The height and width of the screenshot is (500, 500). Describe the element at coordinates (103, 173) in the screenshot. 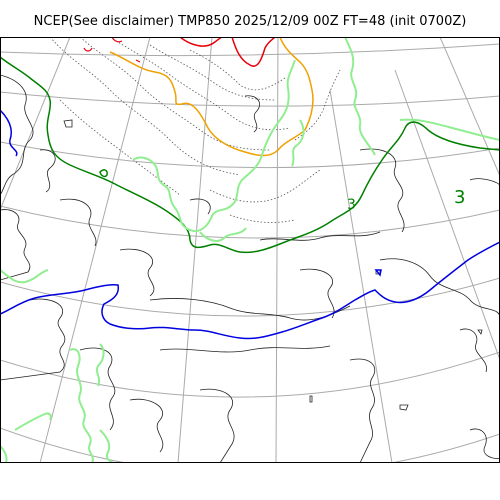

I see `isotherm-dark-green` at that location.